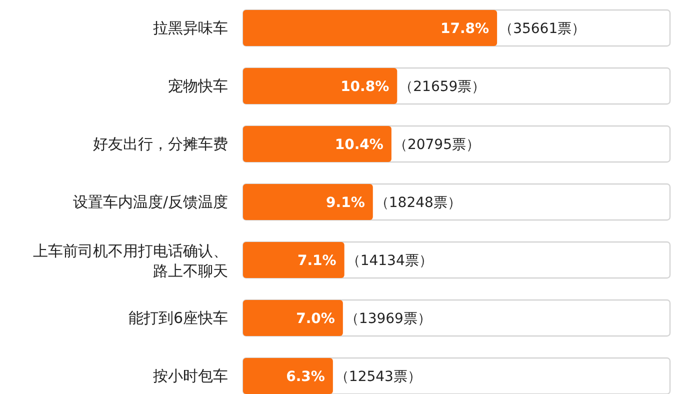 This screenshot has width=700, height=394. Describe the element at coordinates (198, 86) in the screenshot. I see `y-tick-label: 宠物快车` at that location.